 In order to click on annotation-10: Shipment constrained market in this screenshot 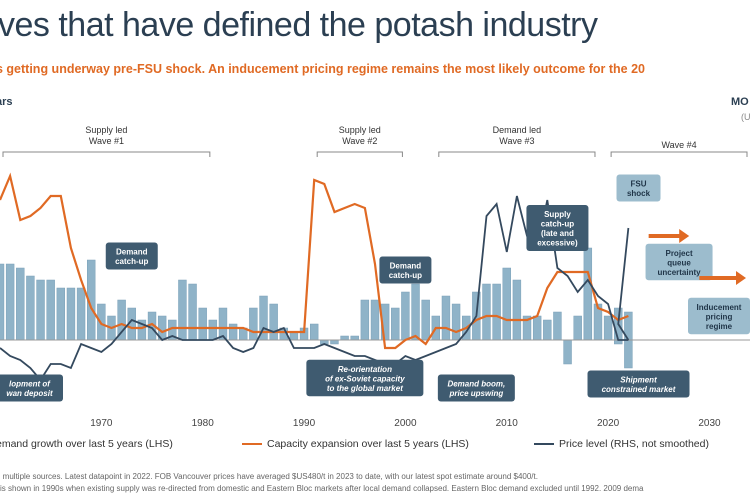, I will do `click(638, 384)`.